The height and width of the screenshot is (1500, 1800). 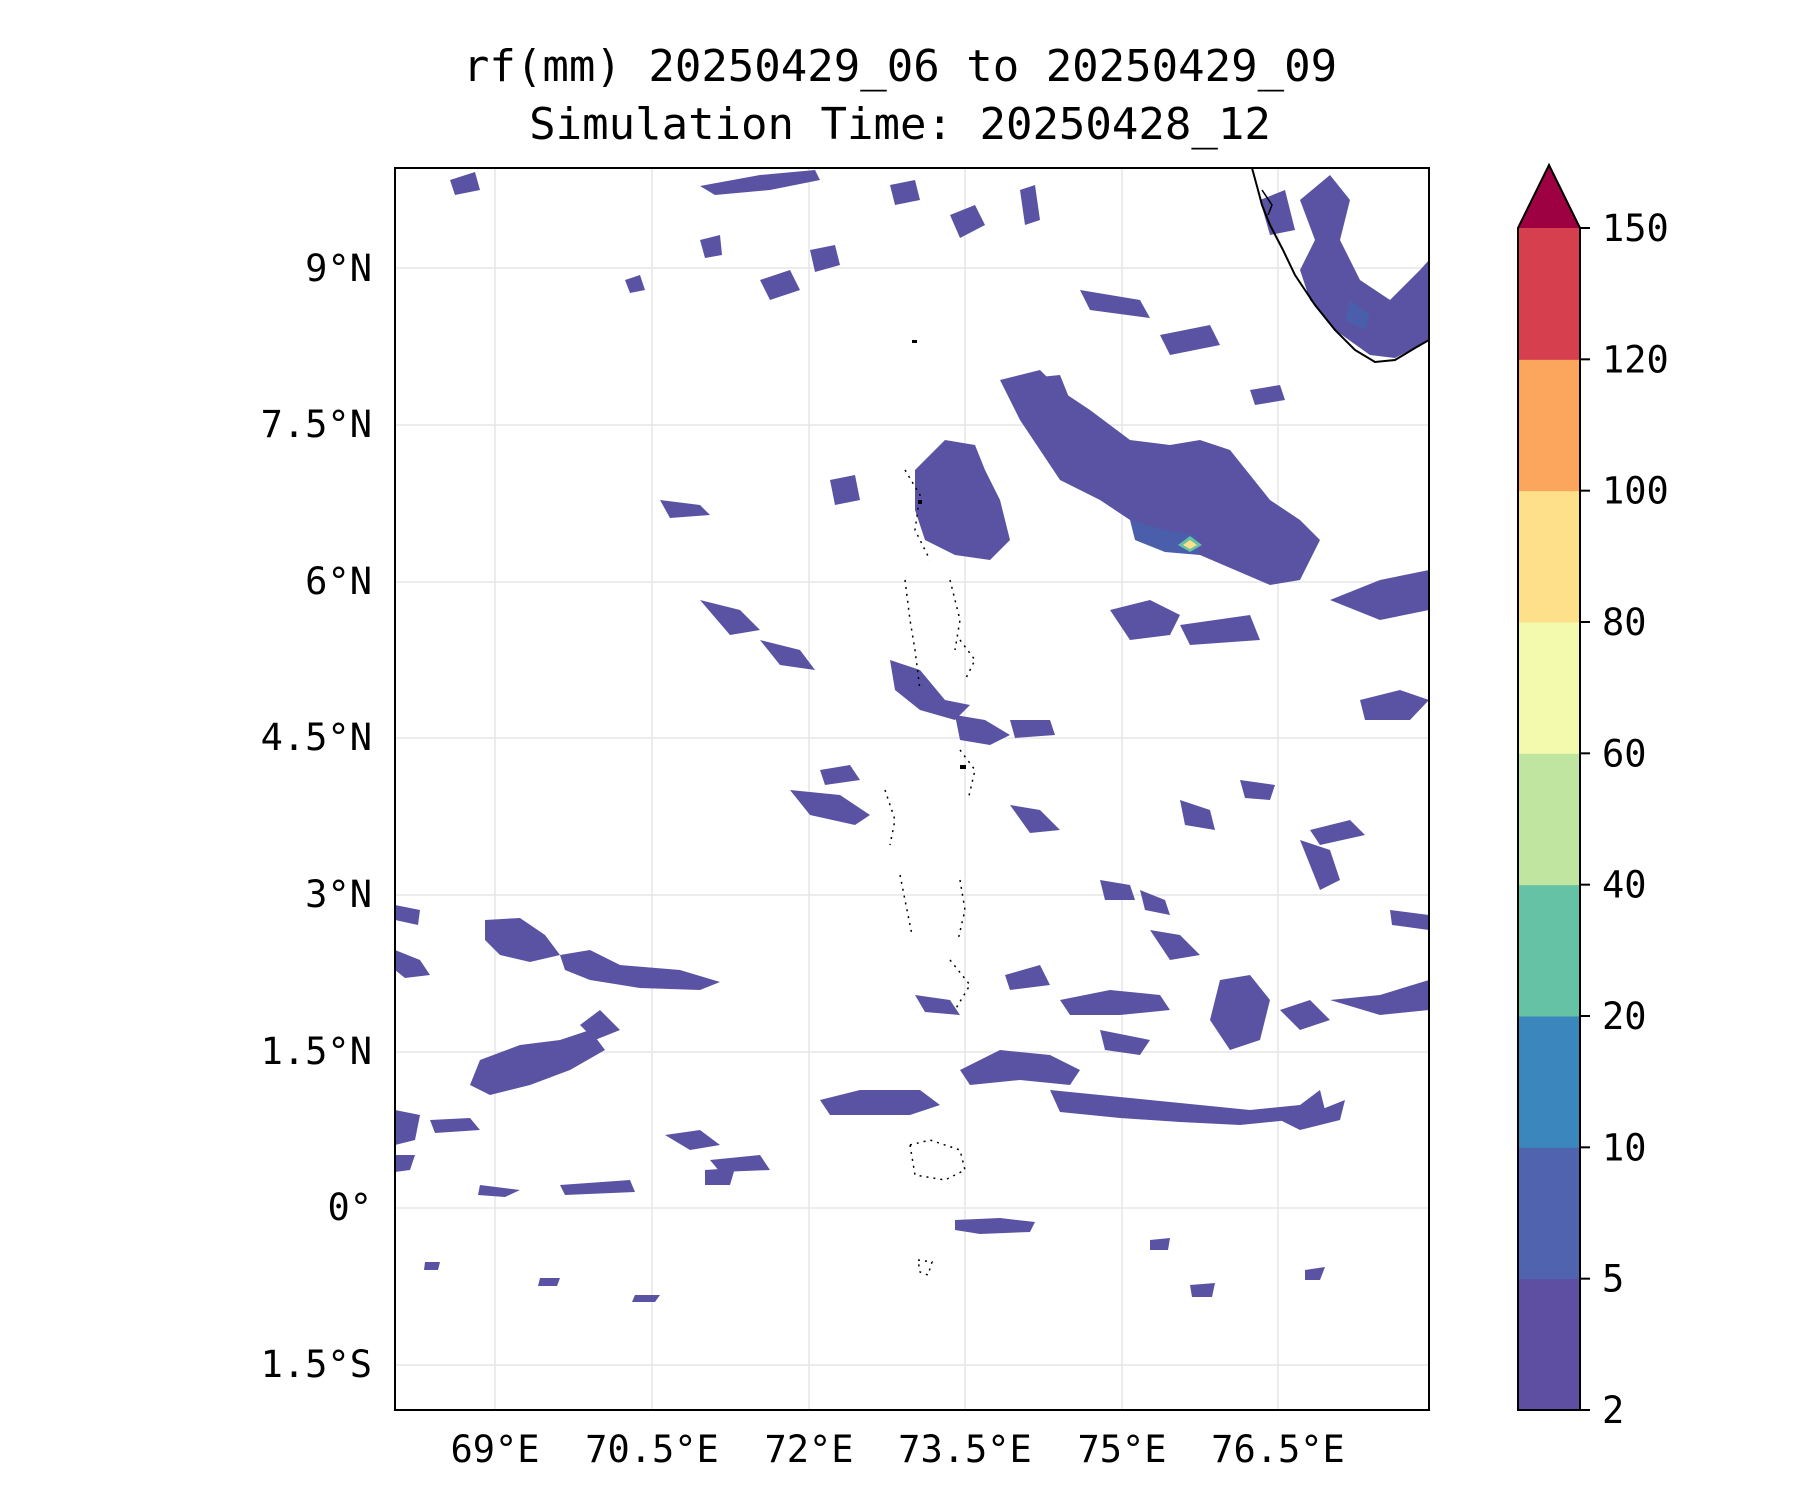 What do you see at coordinates (338, 581) in the screenshot?
I see `lat-tick-label: 6°N` at bounding box center [338, 581].